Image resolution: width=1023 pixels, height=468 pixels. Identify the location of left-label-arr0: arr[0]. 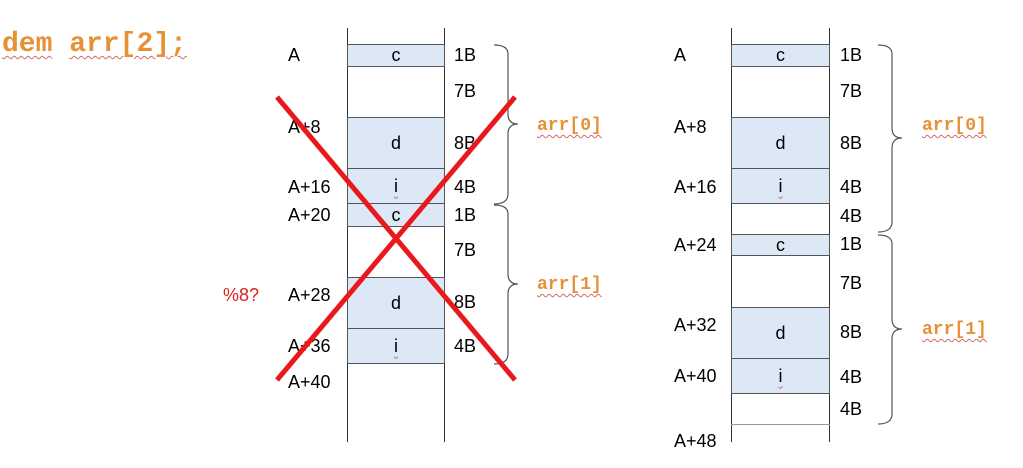
(569, 126).